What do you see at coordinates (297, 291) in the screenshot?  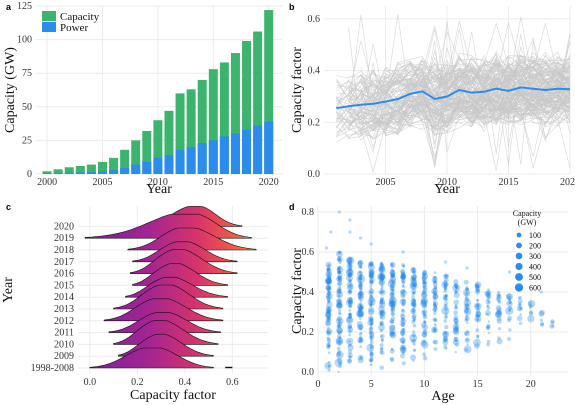 I see `panel-d-ylabel: Capacity factor` at bounding box center [297, 291].